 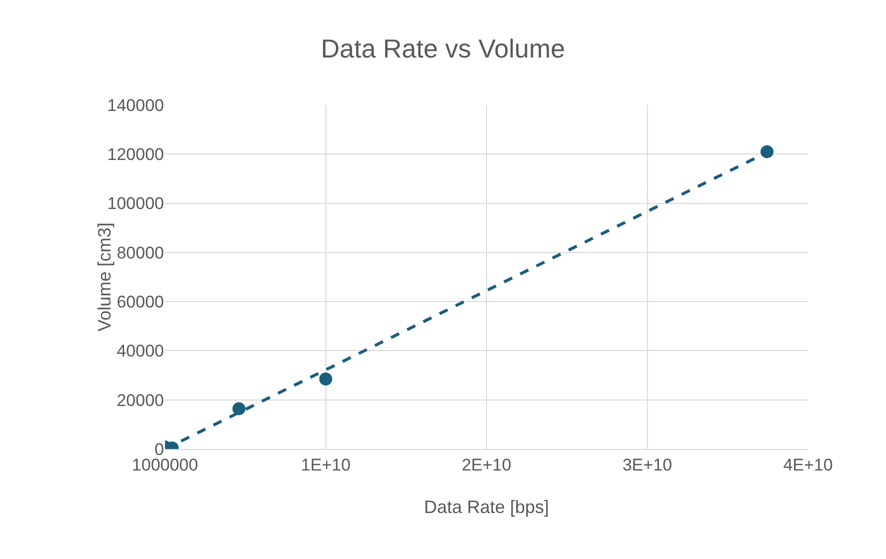 What do you see at coordinates (325, 464) in the screenshot?
I see `x-tick-label: 1E+10` at bounding box center [325, 464].